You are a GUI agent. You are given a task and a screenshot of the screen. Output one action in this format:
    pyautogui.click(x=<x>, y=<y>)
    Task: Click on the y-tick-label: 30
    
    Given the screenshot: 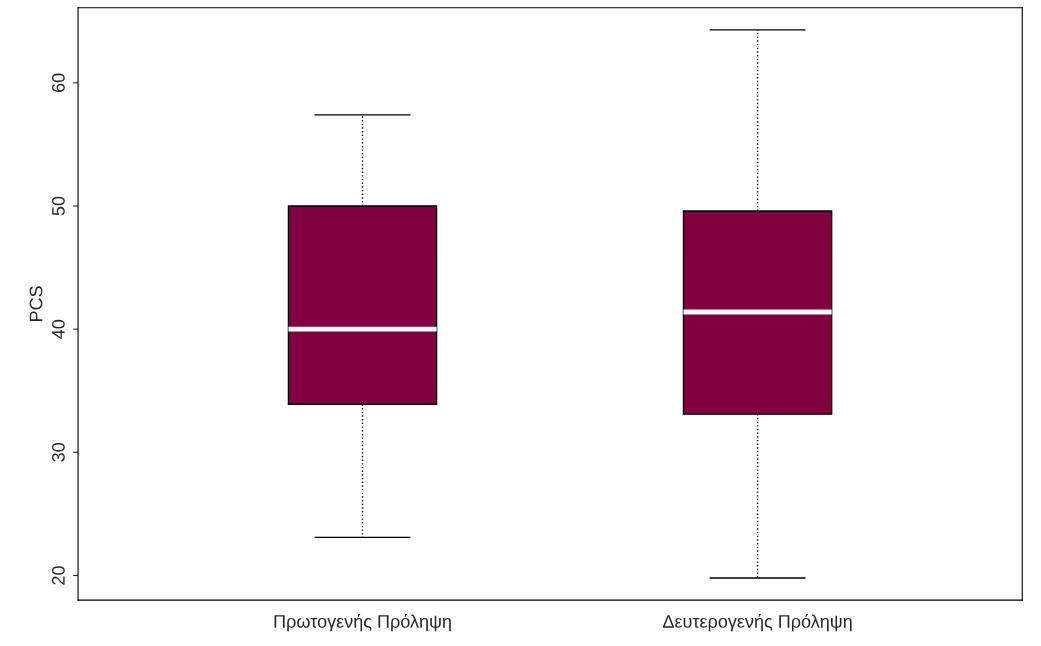 What is the action you would take?
    pyautogui.click(x=58, y=452)
    